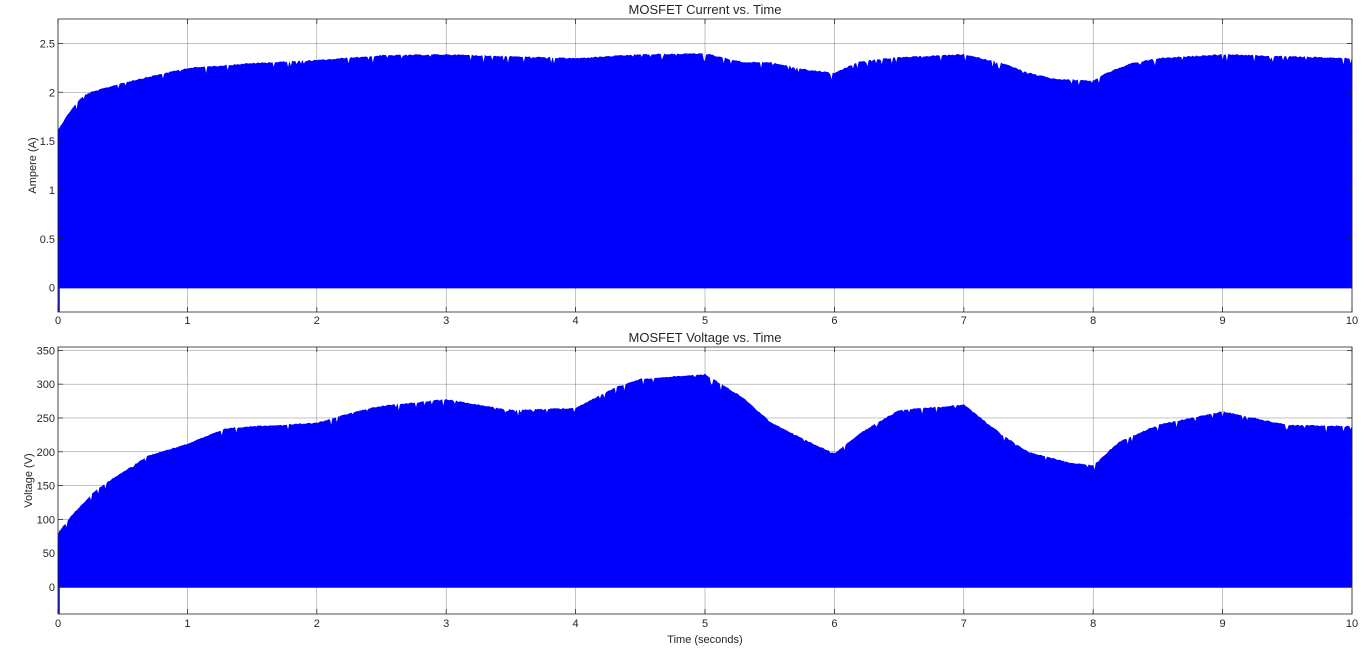 This screenshot has width=1366, height=656. Describe the element at coordinates (705, 9) in the screenshot. I see `chart-title: MOSFET Current vs. Time` at that location.